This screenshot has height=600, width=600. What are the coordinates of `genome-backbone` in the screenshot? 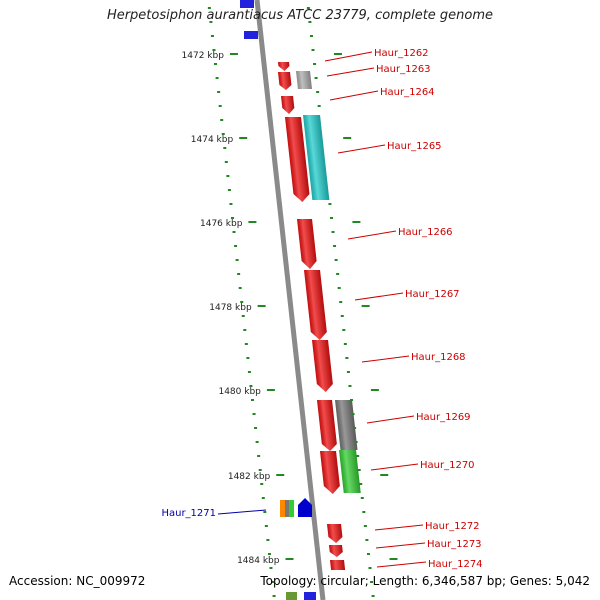 It's located at (290, 300).